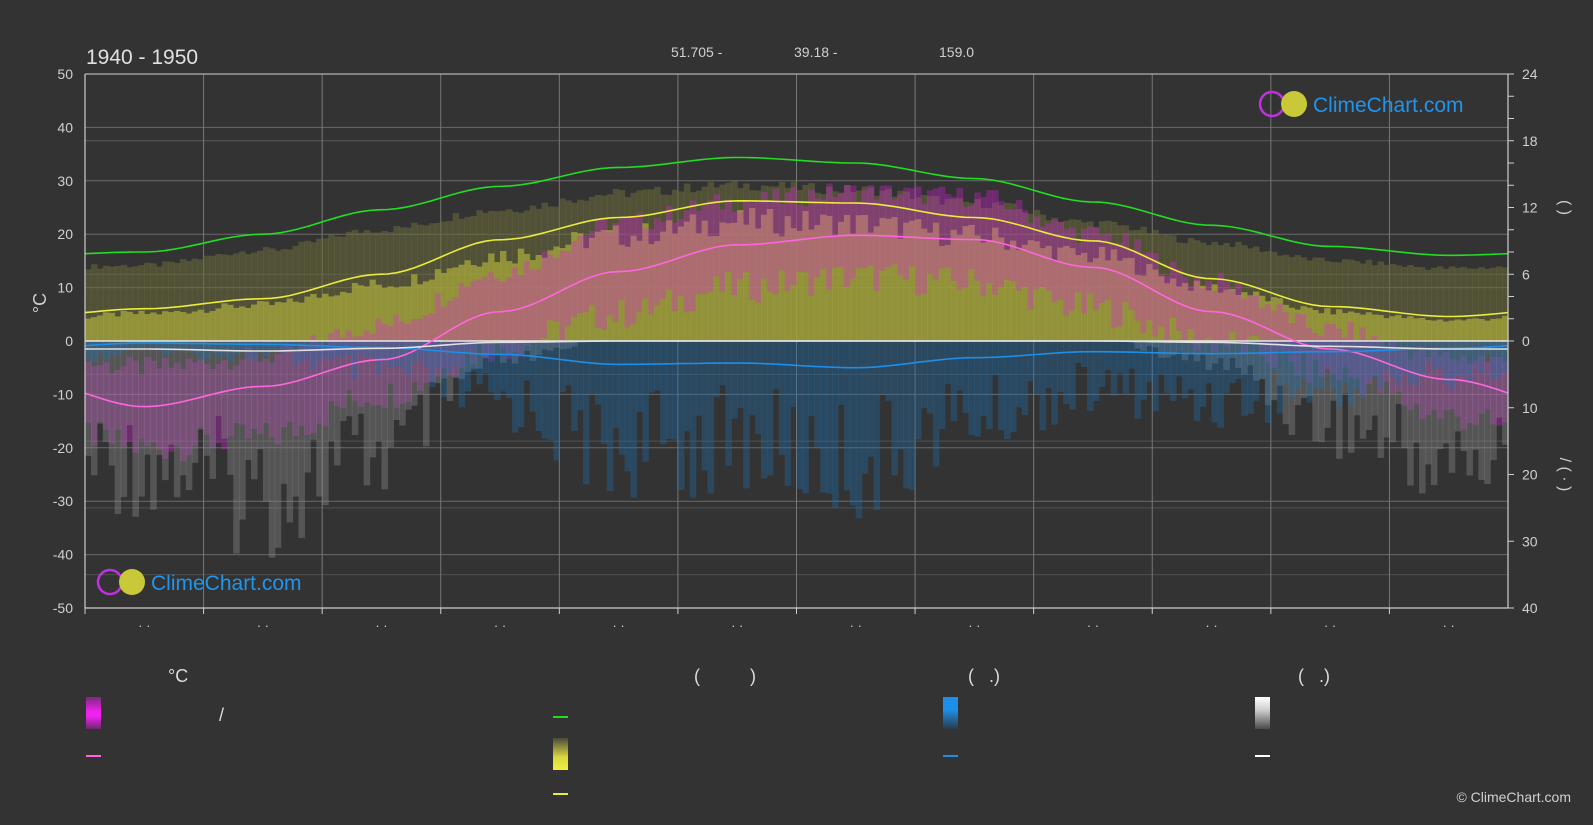 This screenshot has width=1593, height=825. I want to click on logo-top: ClimeChart.com, so click(1361, 104).